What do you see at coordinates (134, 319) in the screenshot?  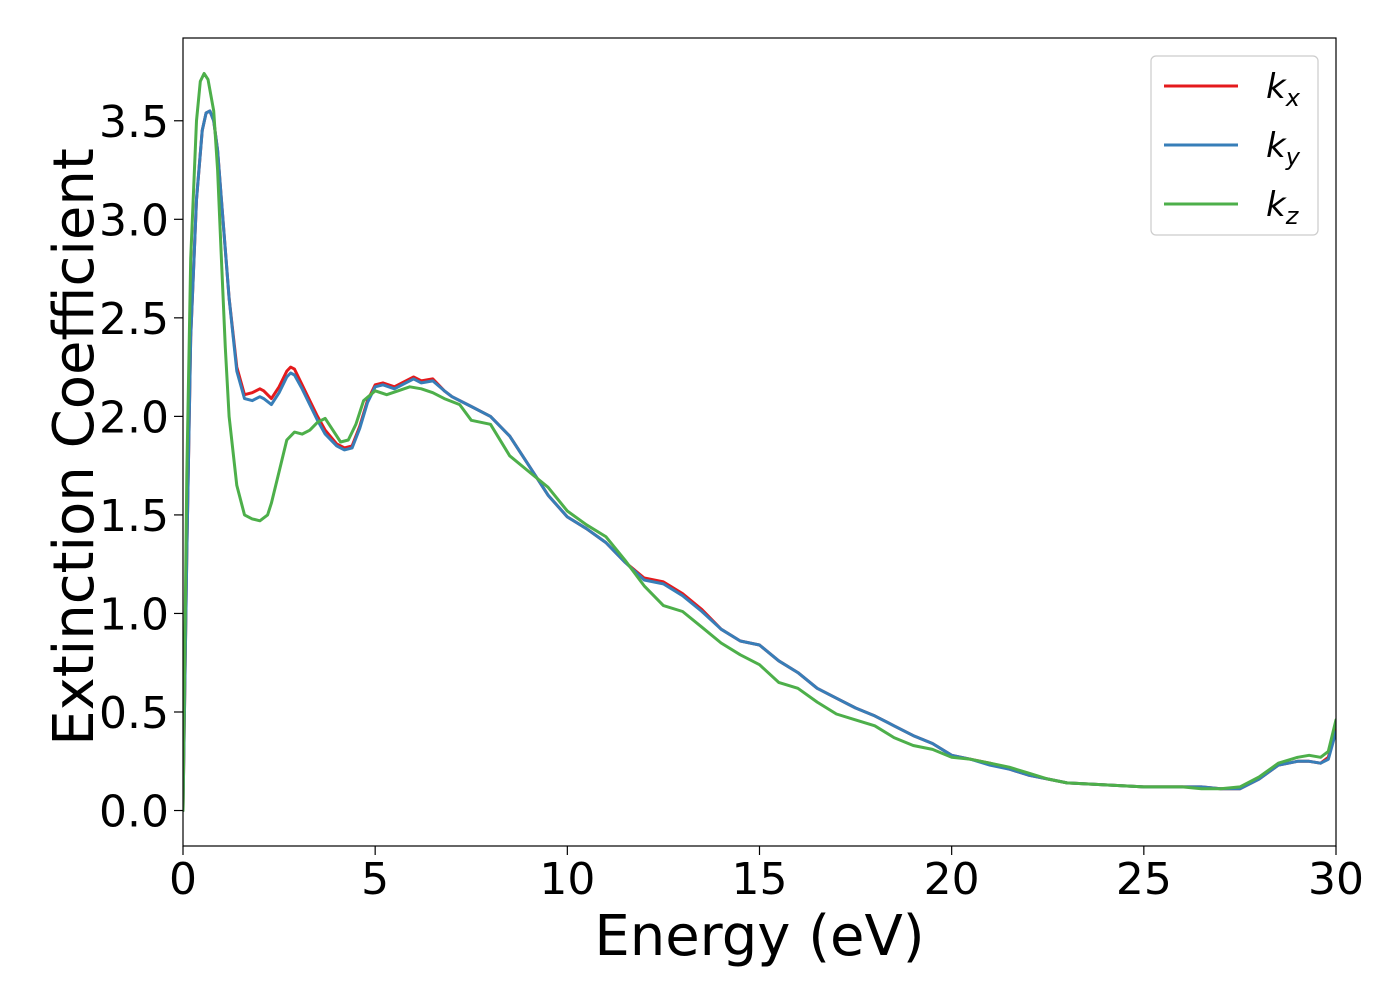 I see `y-tick-label: 2.5` at bounding box center [134, 319].